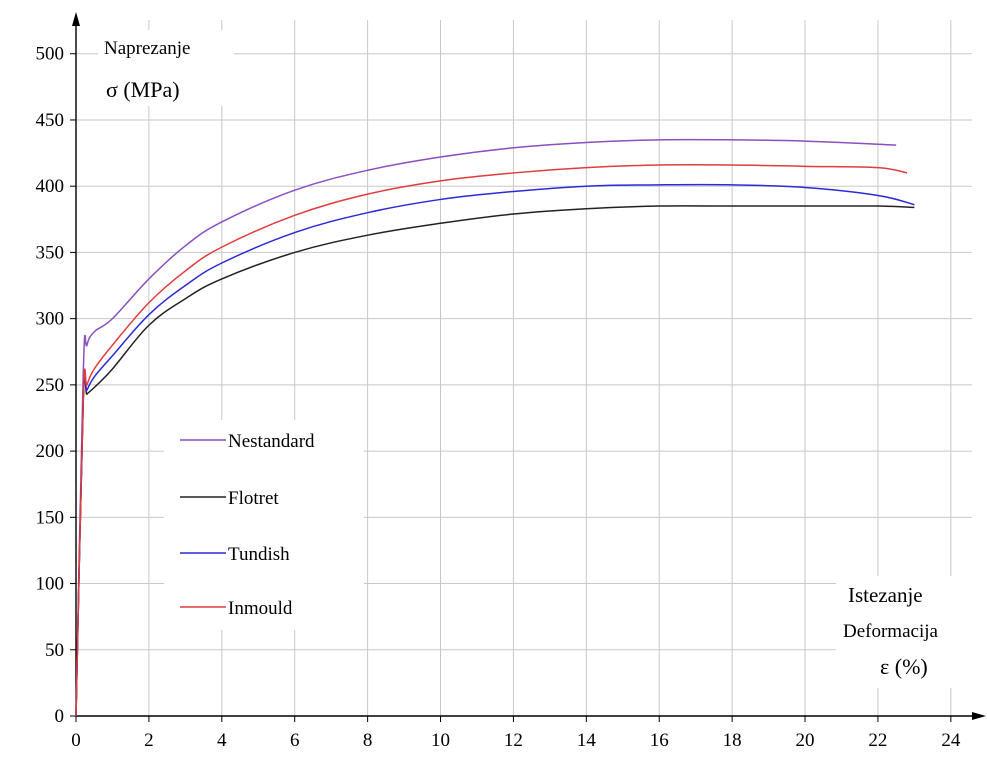 This screenshot has height=758, width=987. What do you see at coordinates (271, 441) in the screenshot?
I see `legend-label-nestandard: Nestandard` at bounding box center [271, 441].